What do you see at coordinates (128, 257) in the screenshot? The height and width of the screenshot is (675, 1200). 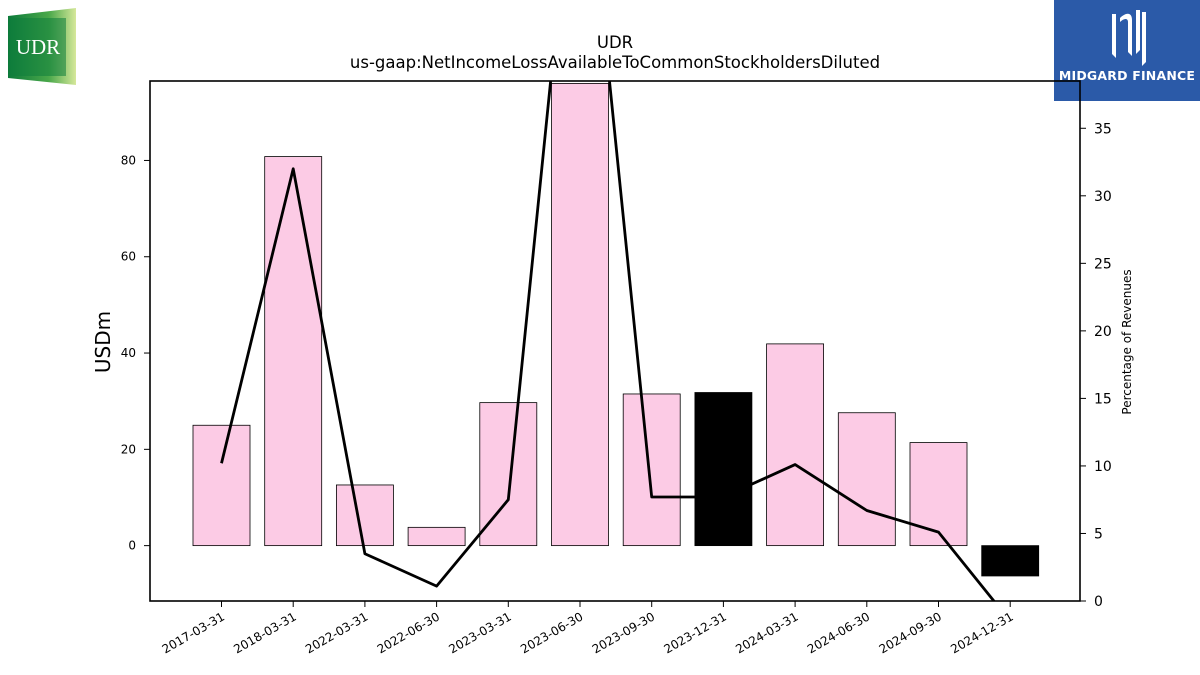 I see `y-tick-label: 60` at bounding box center [128, 257].